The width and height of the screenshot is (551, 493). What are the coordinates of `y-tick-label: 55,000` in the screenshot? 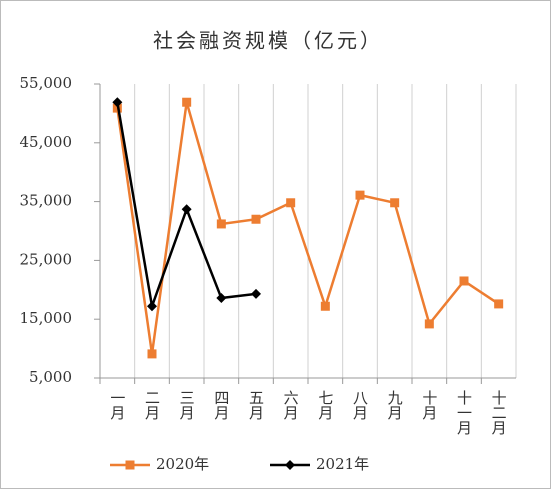 It's located at (46, 83).